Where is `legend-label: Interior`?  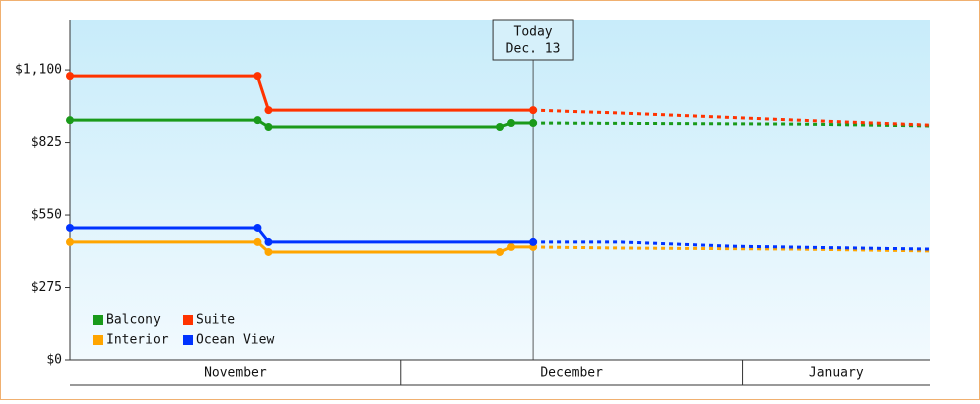 legend-label: Interior is located at coordinates (137, 340).